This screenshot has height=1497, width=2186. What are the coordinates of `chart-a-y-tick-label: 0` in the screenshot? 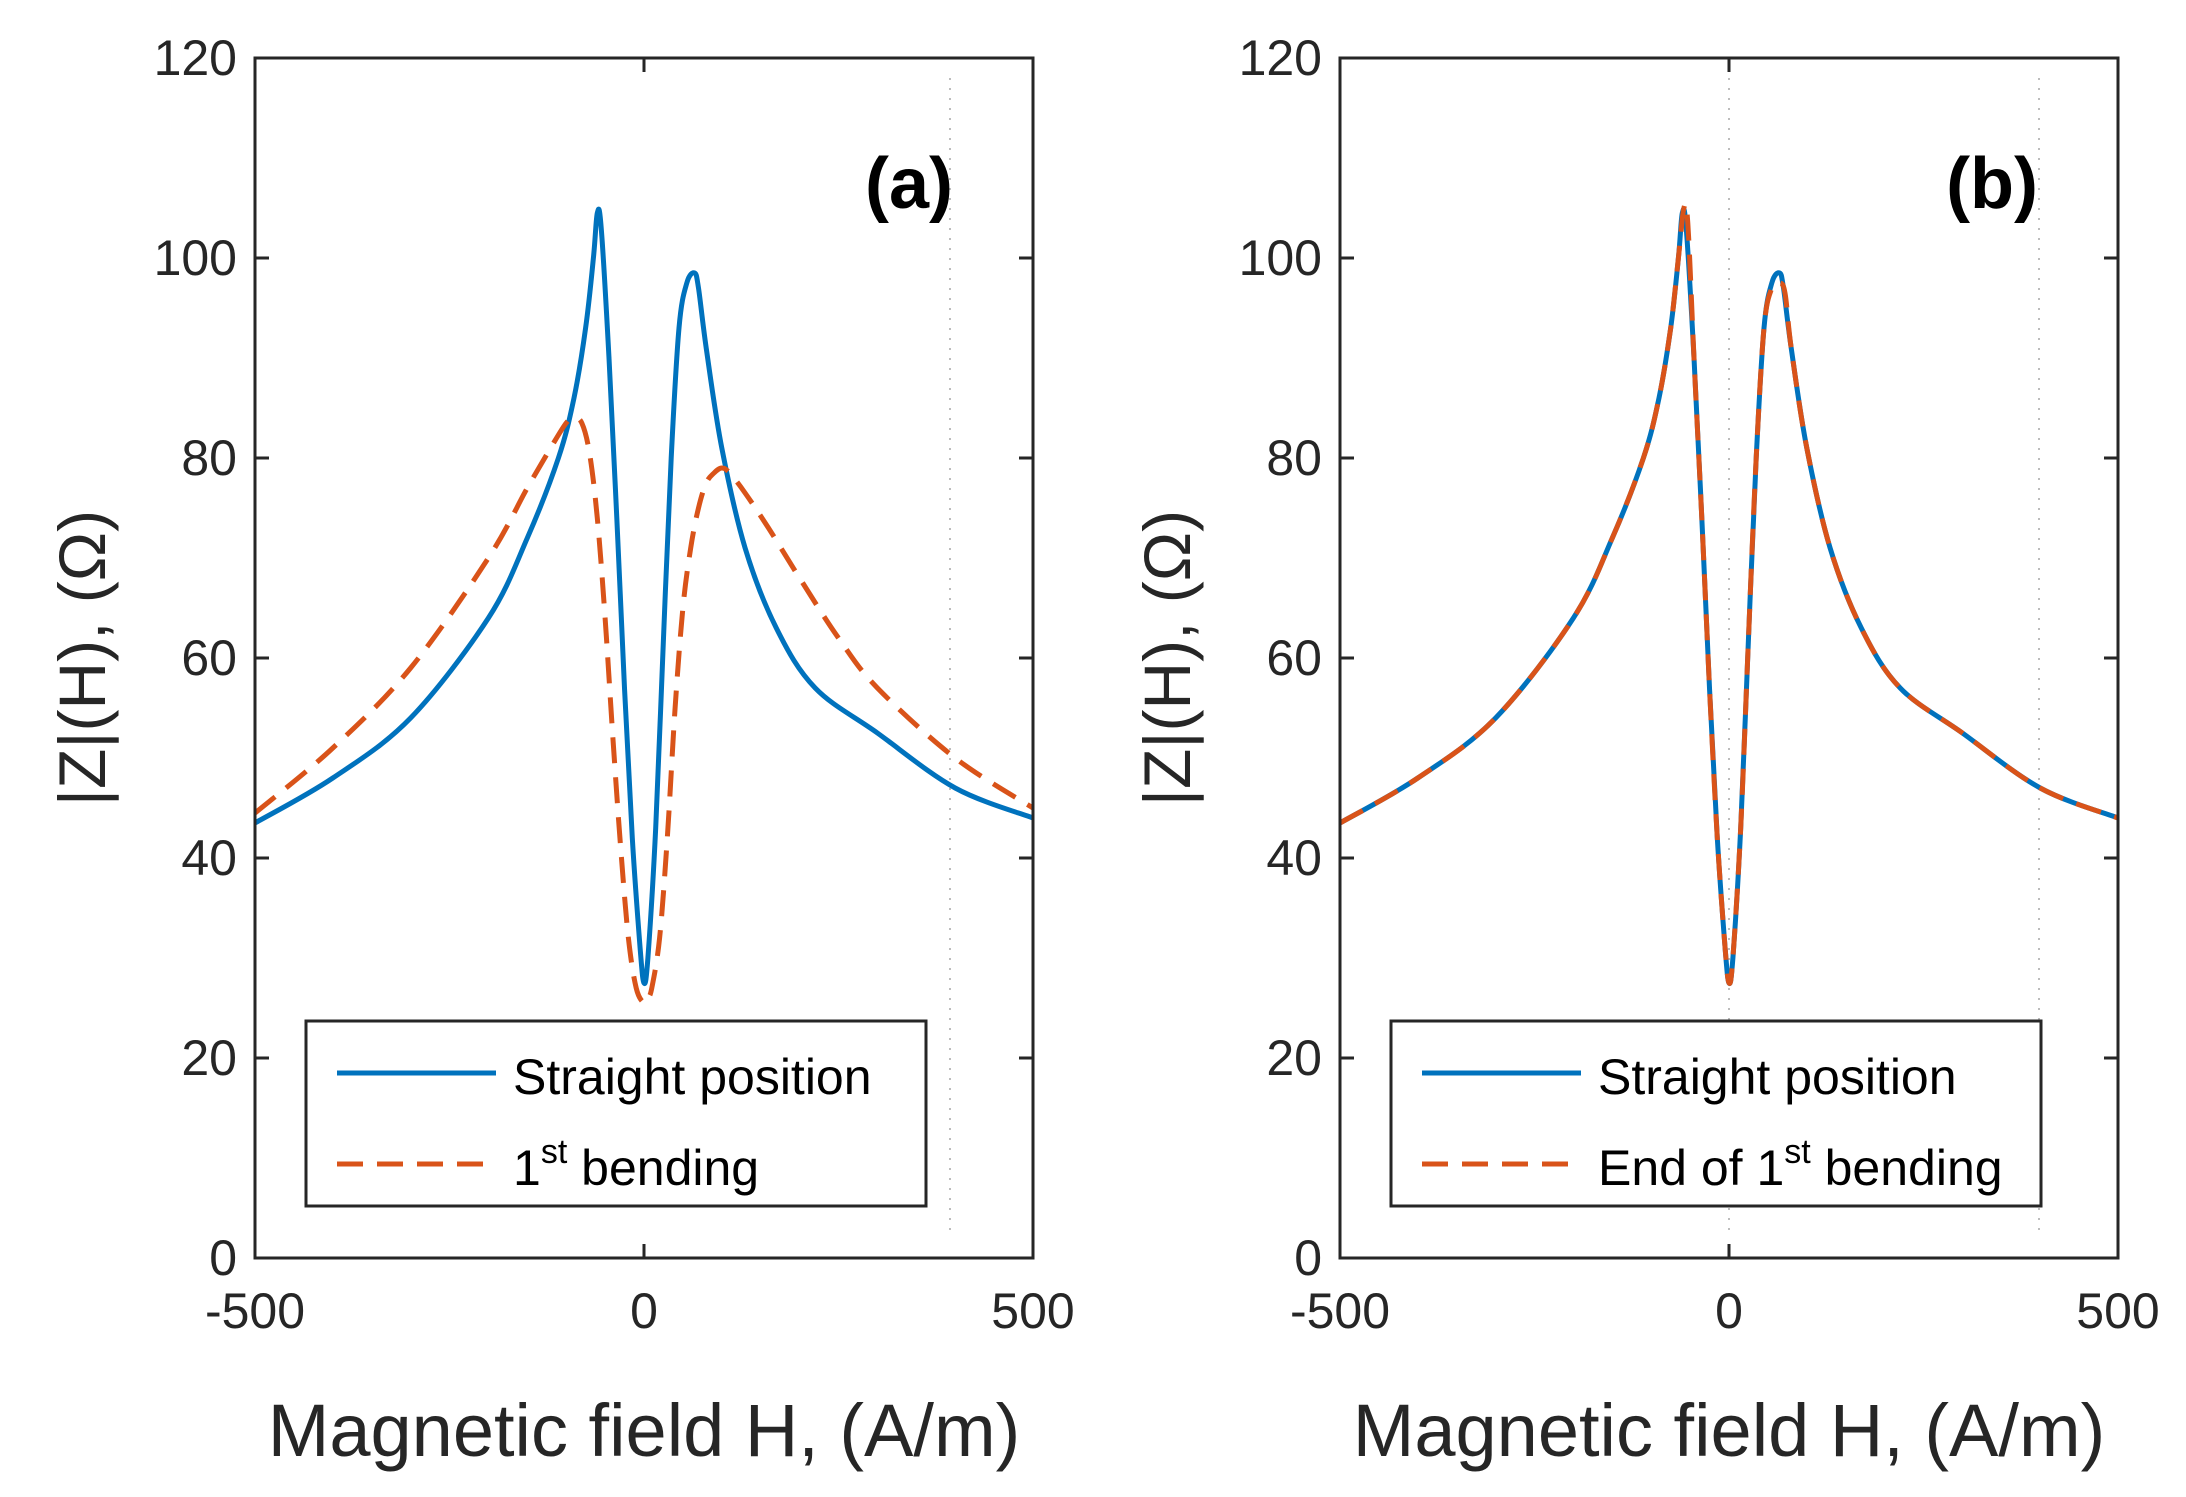 It's located at (223, 1258).